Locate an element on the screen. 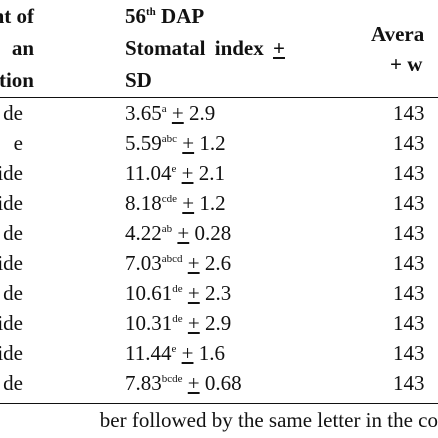  standard-deviation: 2.1 is located at coordinates (211, 173).